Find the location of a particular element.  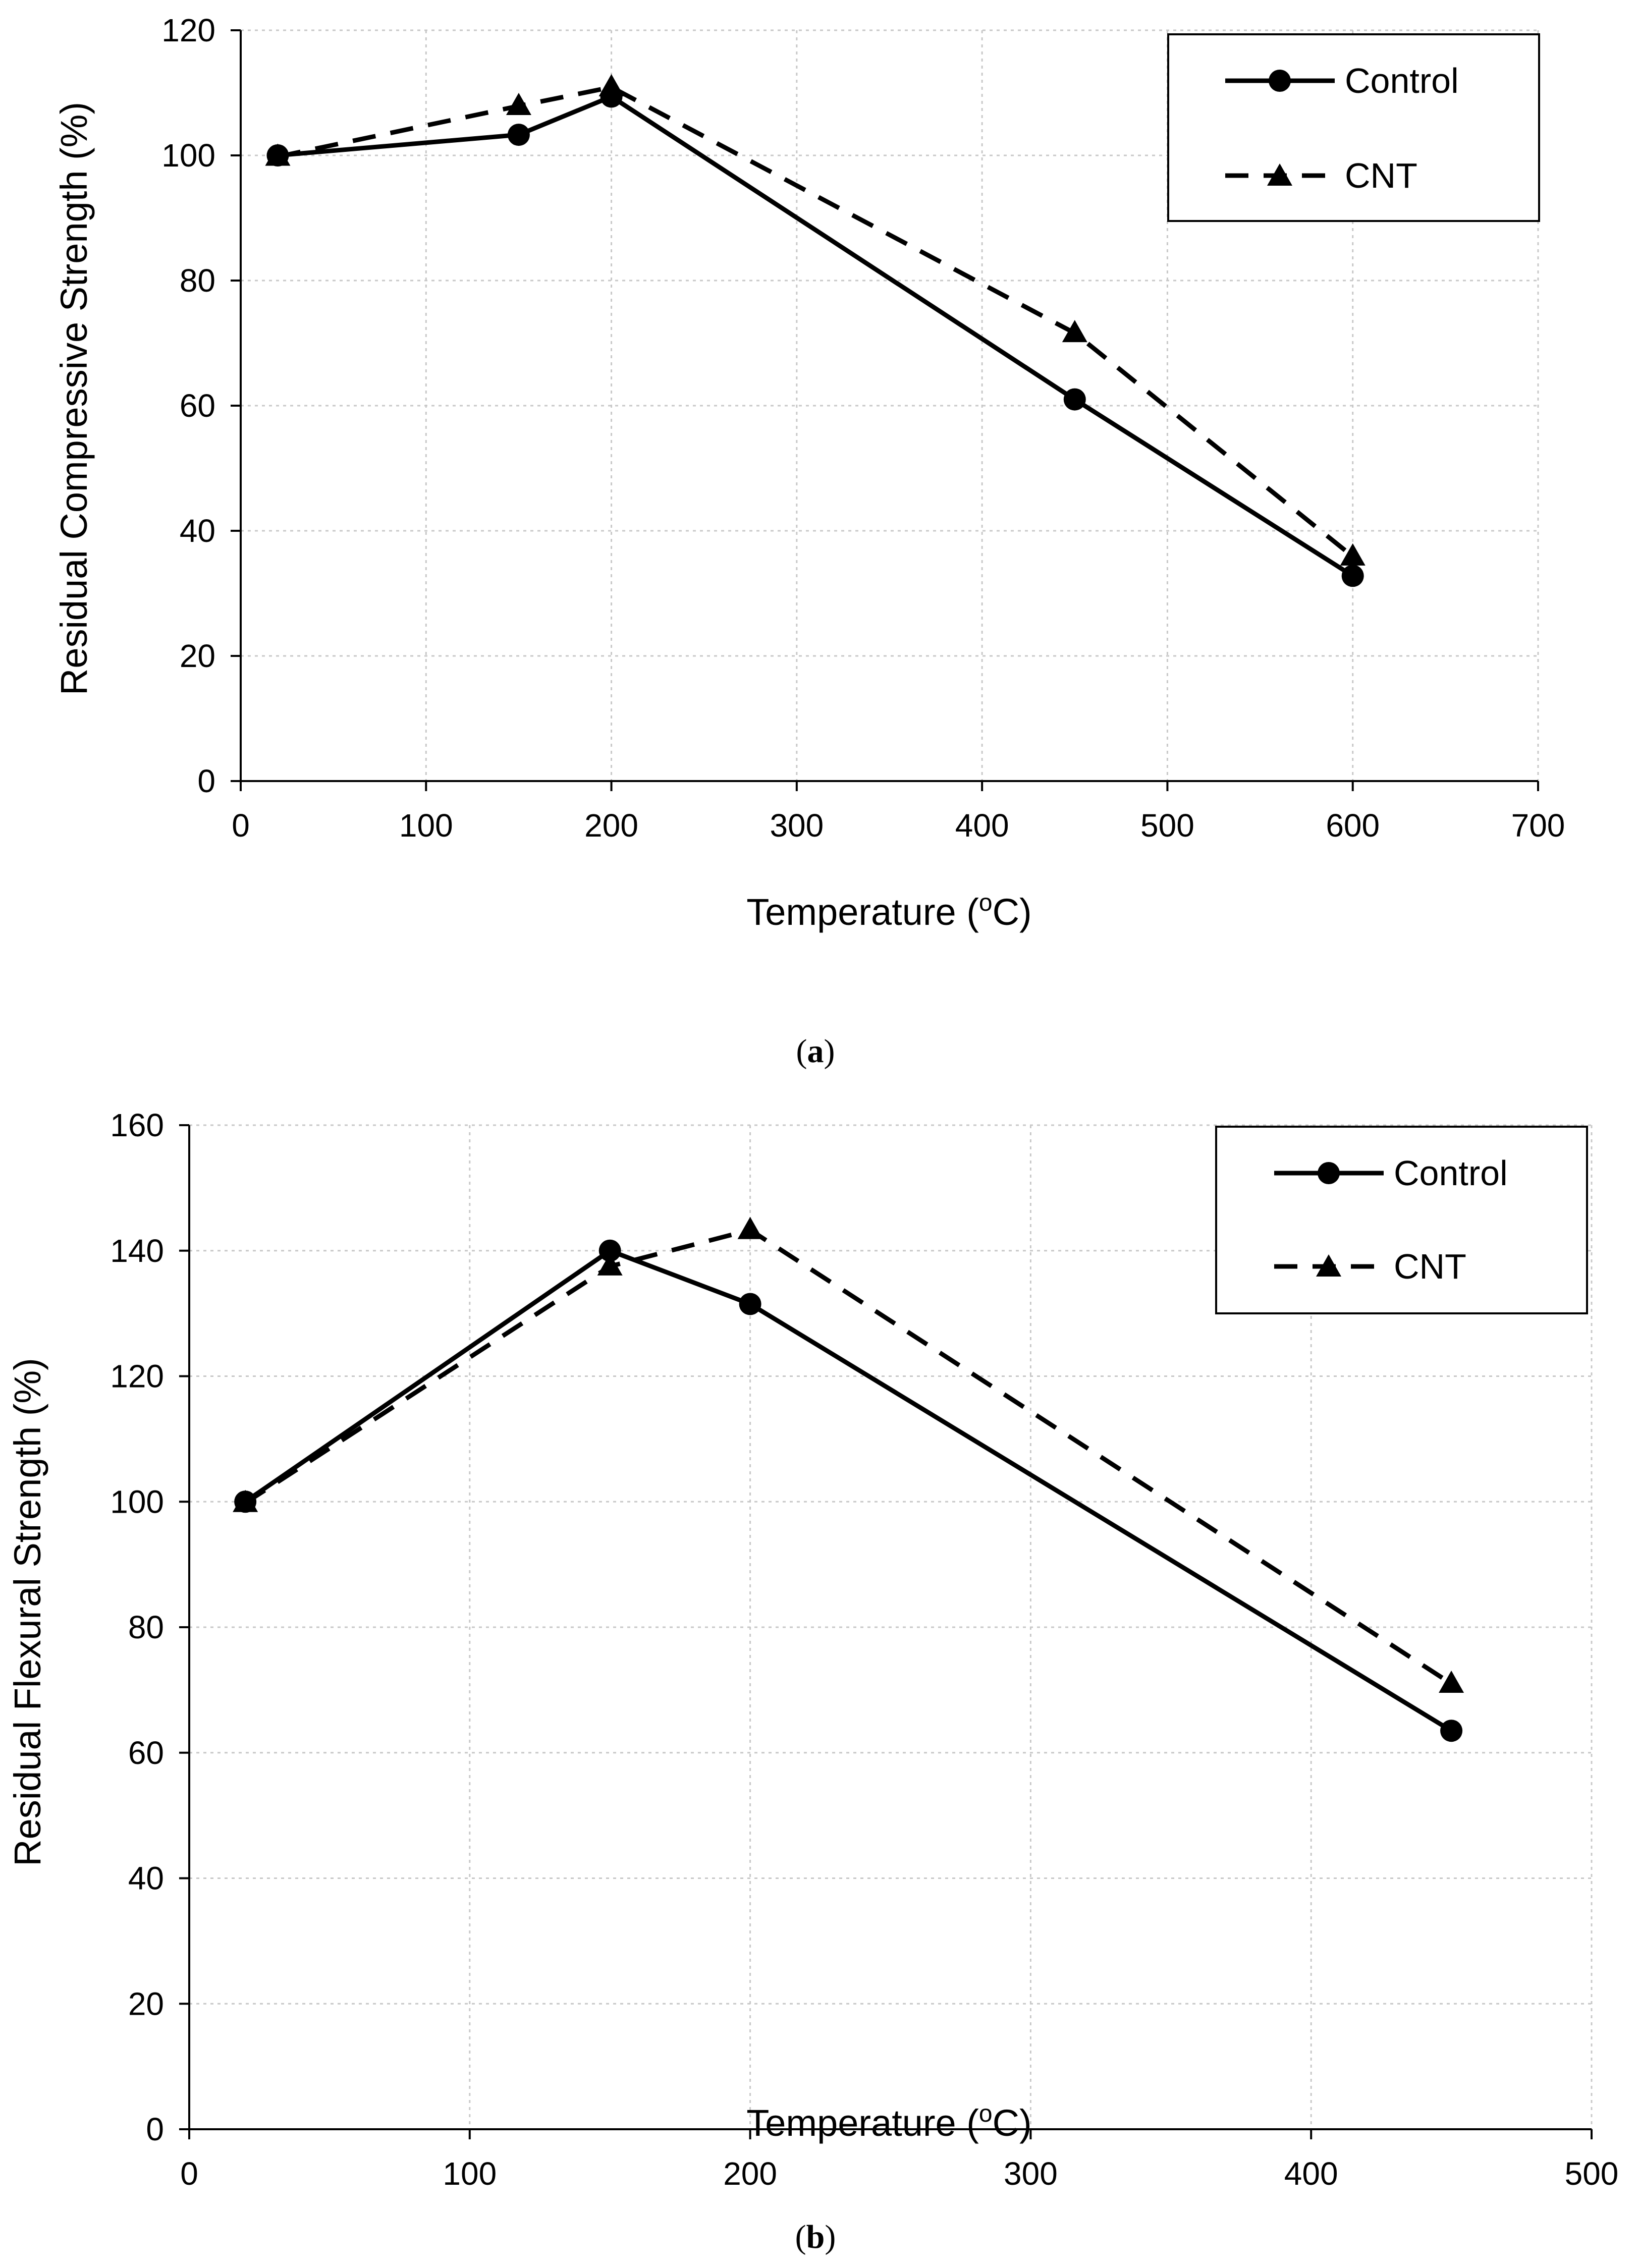

chart-b-legend-control-label: Control is located at coordinates (1451, 1173).